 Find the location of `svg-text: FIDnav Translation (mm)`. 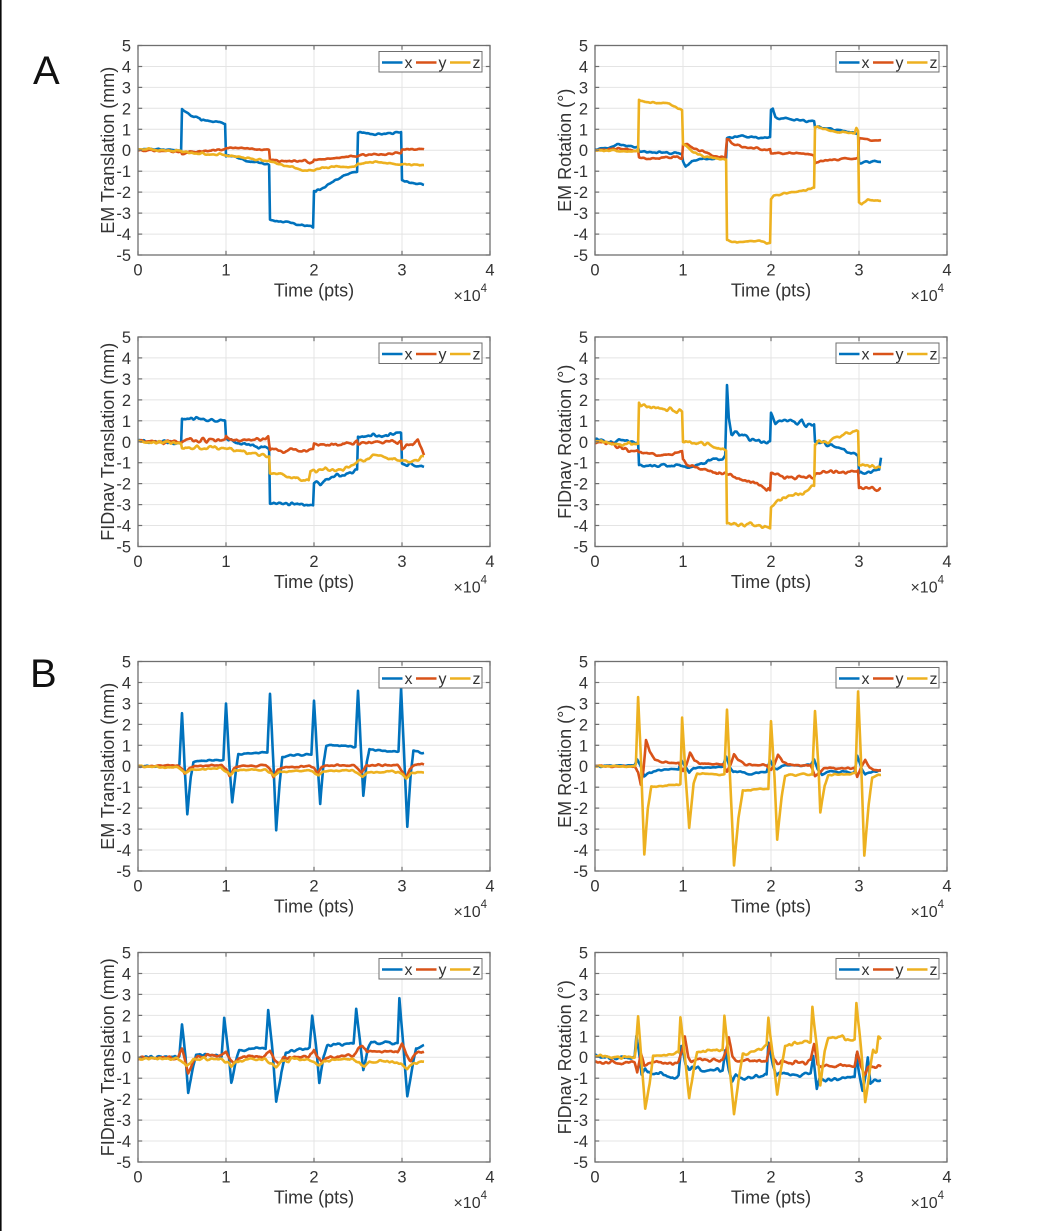

svg-text: FIDnav Translation (mm) is located at coordinates (108, 1057).